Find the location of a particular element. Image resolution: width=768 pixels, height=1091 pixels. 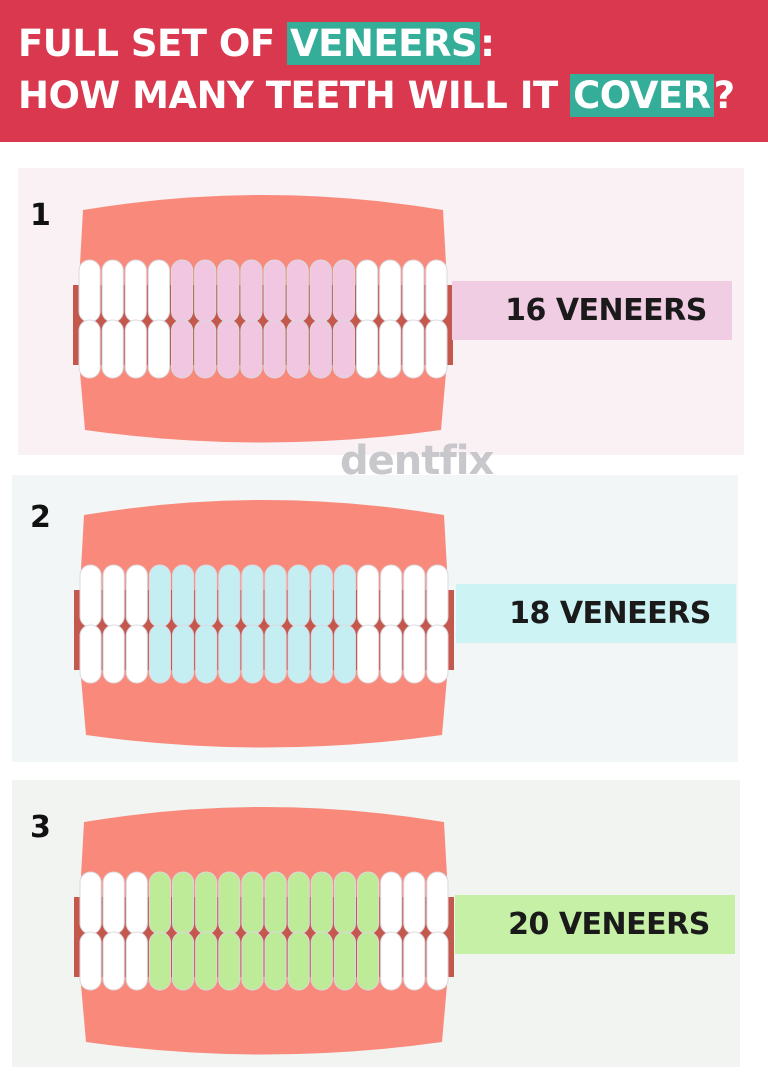

veneer-count-label: 16 VENEERS is located at coordinates (592, 310).